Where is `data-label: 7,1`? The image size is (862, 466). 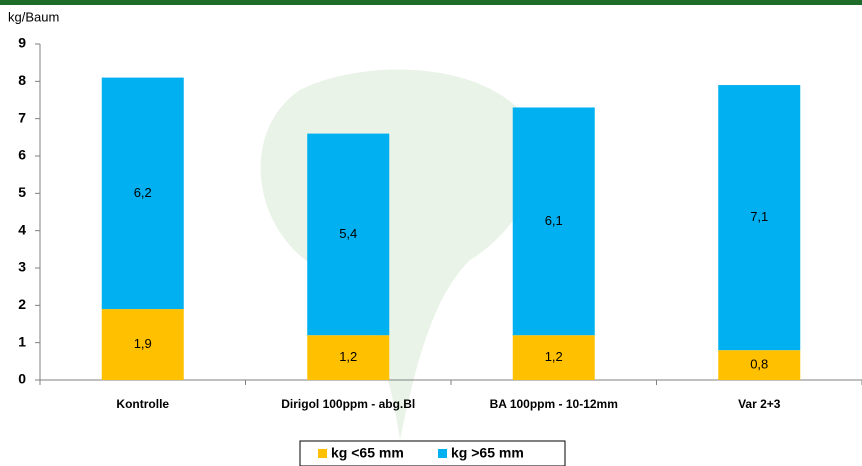 data-label: 7,1 is located at coordinates (759, 216).